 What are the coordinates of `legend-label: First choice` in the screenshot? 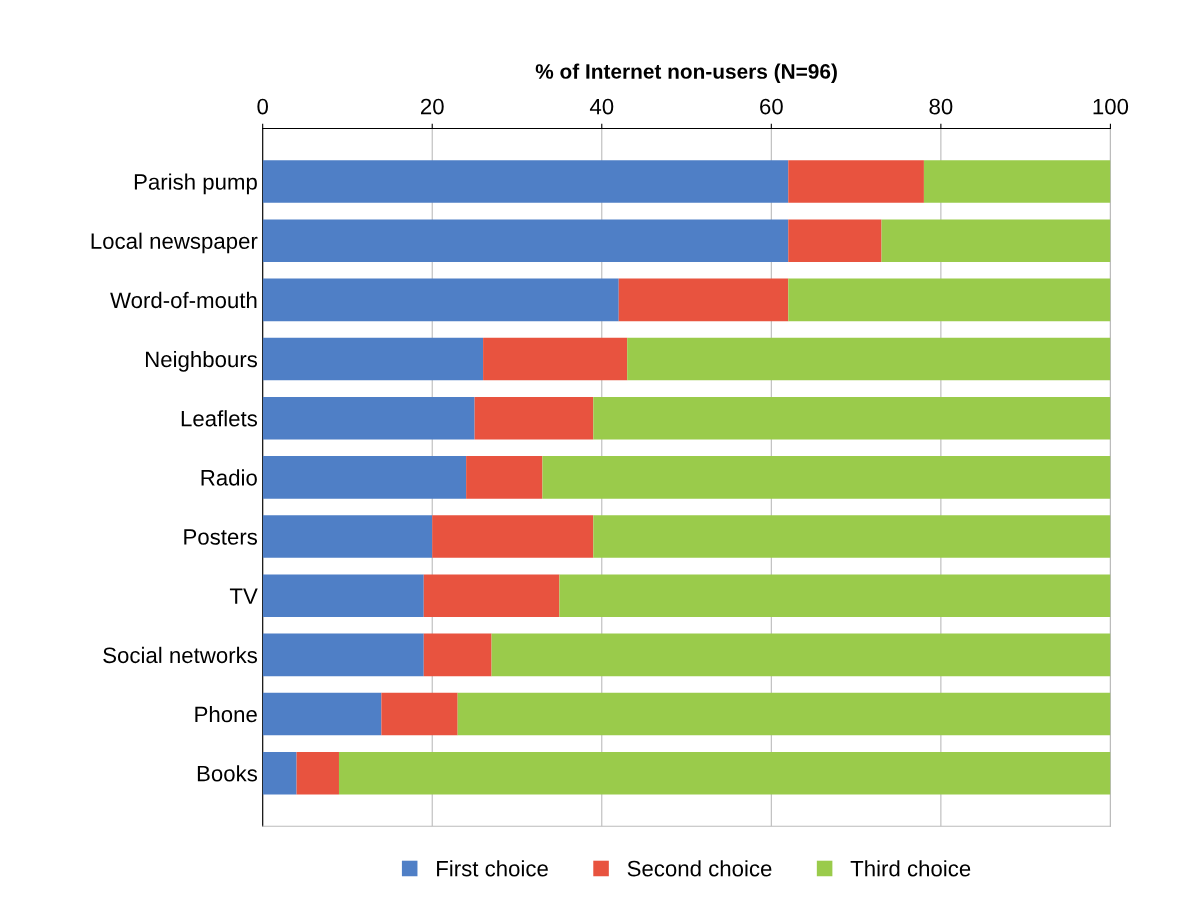 It's located at (492, 868).